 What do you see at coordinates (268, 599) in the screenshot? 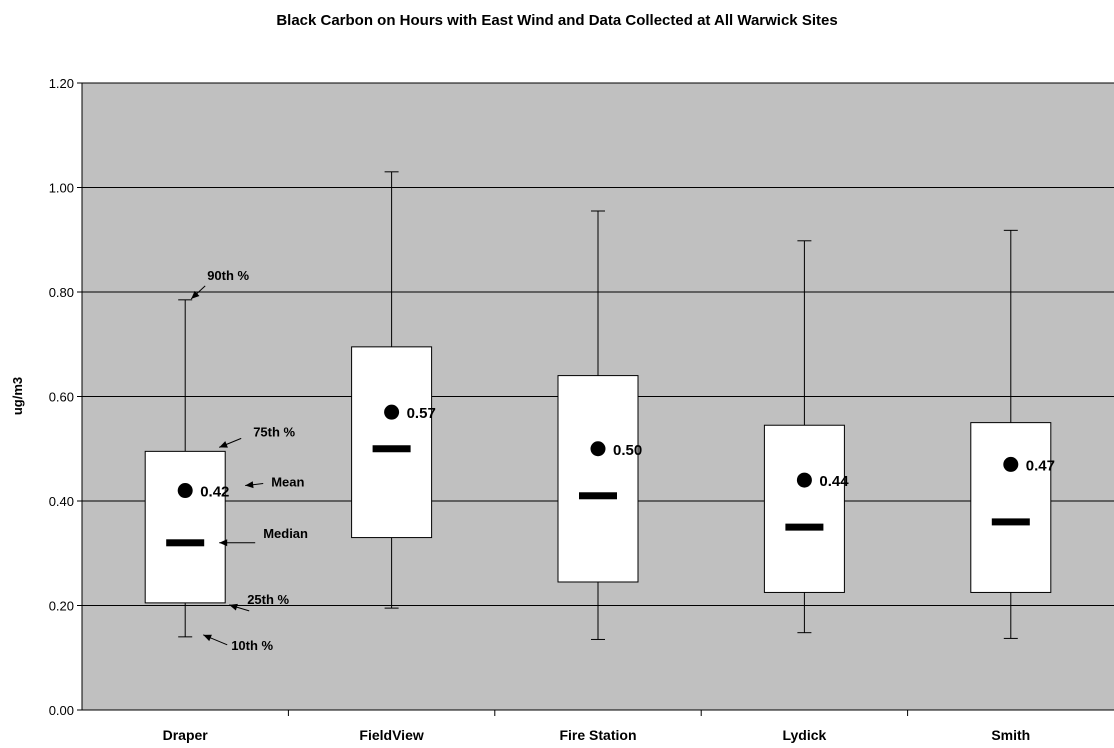
I see `annotation-p25: 25th %` at bounding box center [268, 599].